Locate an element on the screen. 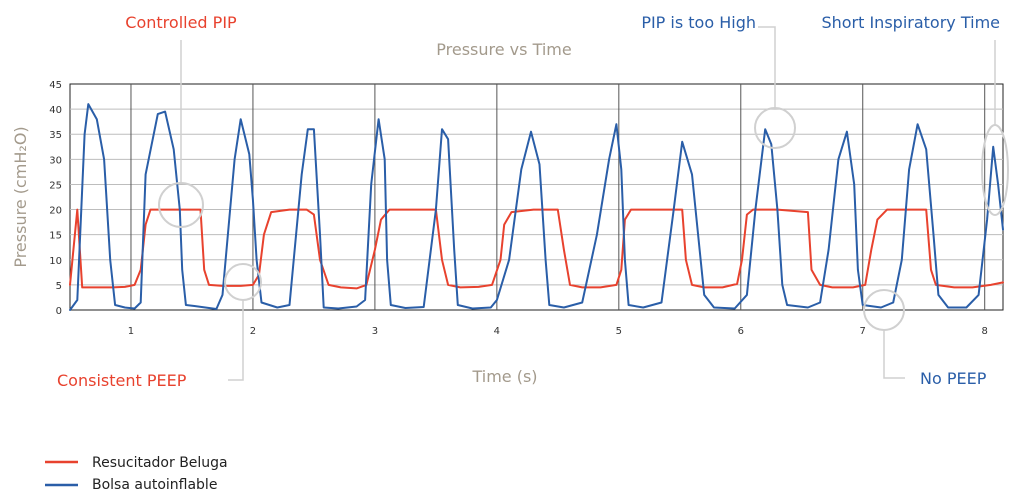 This screenshot has width=1019, height=492. leader-no-peep is located at coordinates (894, 354).